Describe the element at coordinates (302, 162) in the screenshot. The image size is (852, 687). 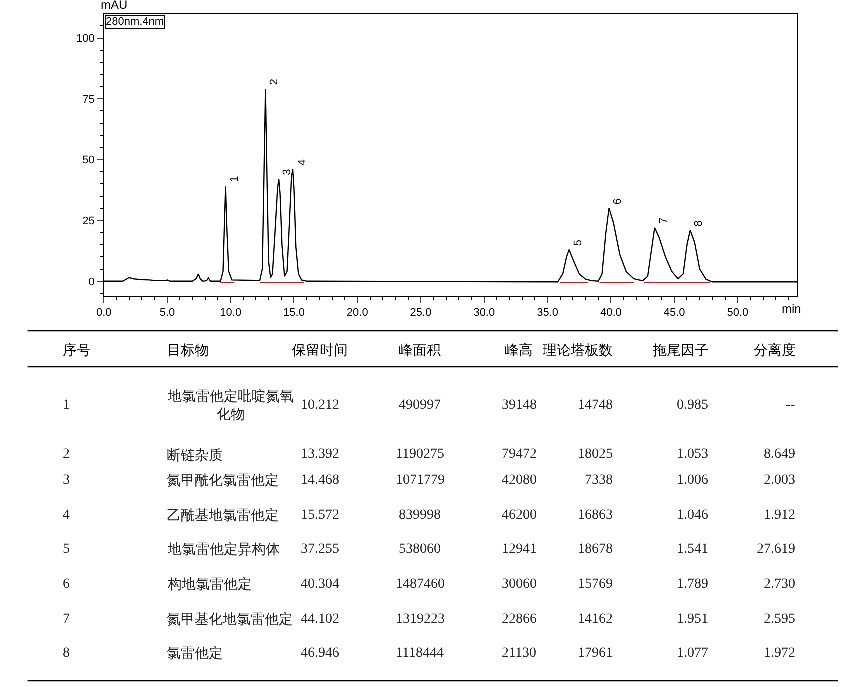
I see `annotation: 4` at that location.